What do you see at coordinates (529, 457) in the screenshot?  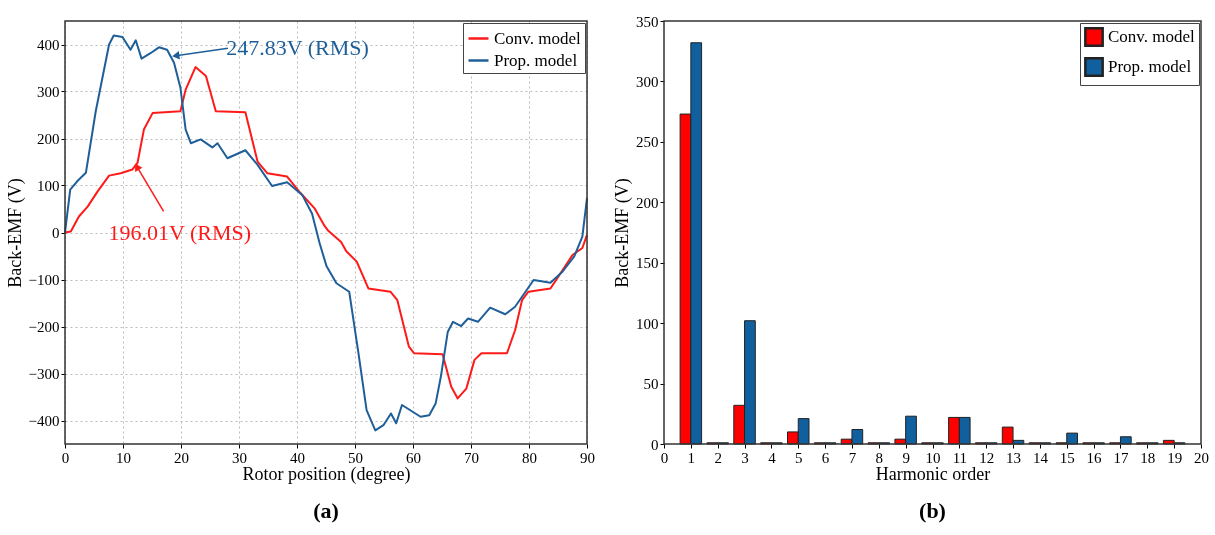 I see `x-tick-label: 80` at bounding box center [529, 457].